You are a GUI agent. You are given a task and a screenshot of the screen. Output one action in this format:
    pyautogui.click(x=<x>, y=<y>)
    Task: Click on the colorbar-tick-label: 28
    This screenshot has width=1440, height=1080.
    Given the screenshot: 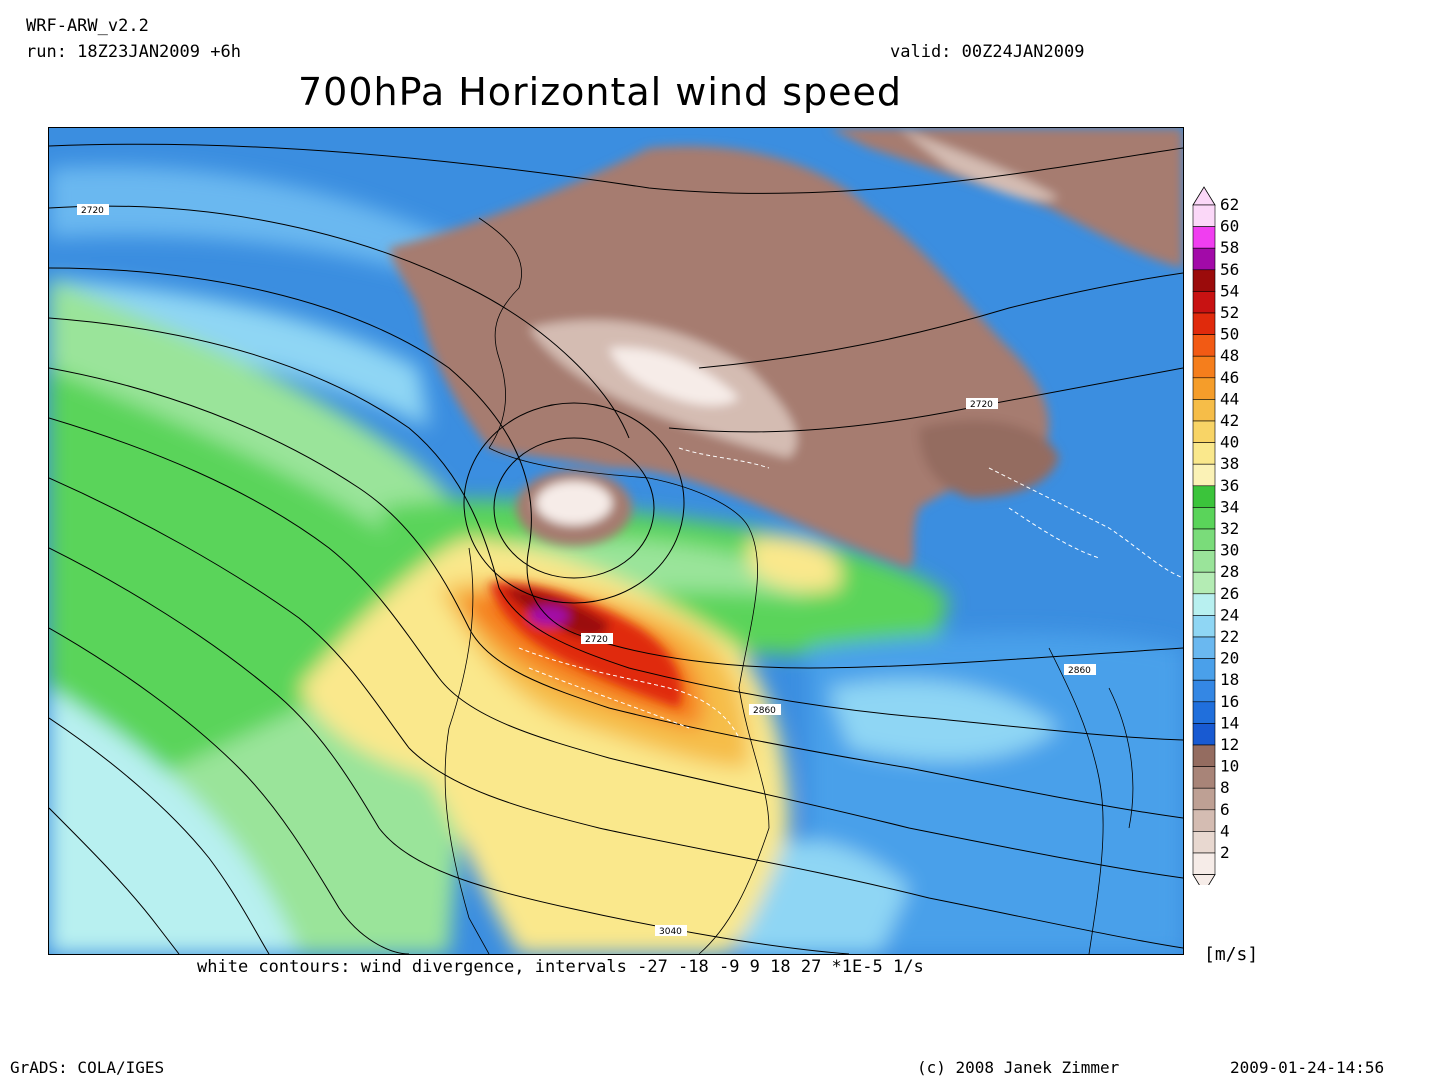 What is the action you would take?
    pyautogui.click(x=1229, y=571)
    